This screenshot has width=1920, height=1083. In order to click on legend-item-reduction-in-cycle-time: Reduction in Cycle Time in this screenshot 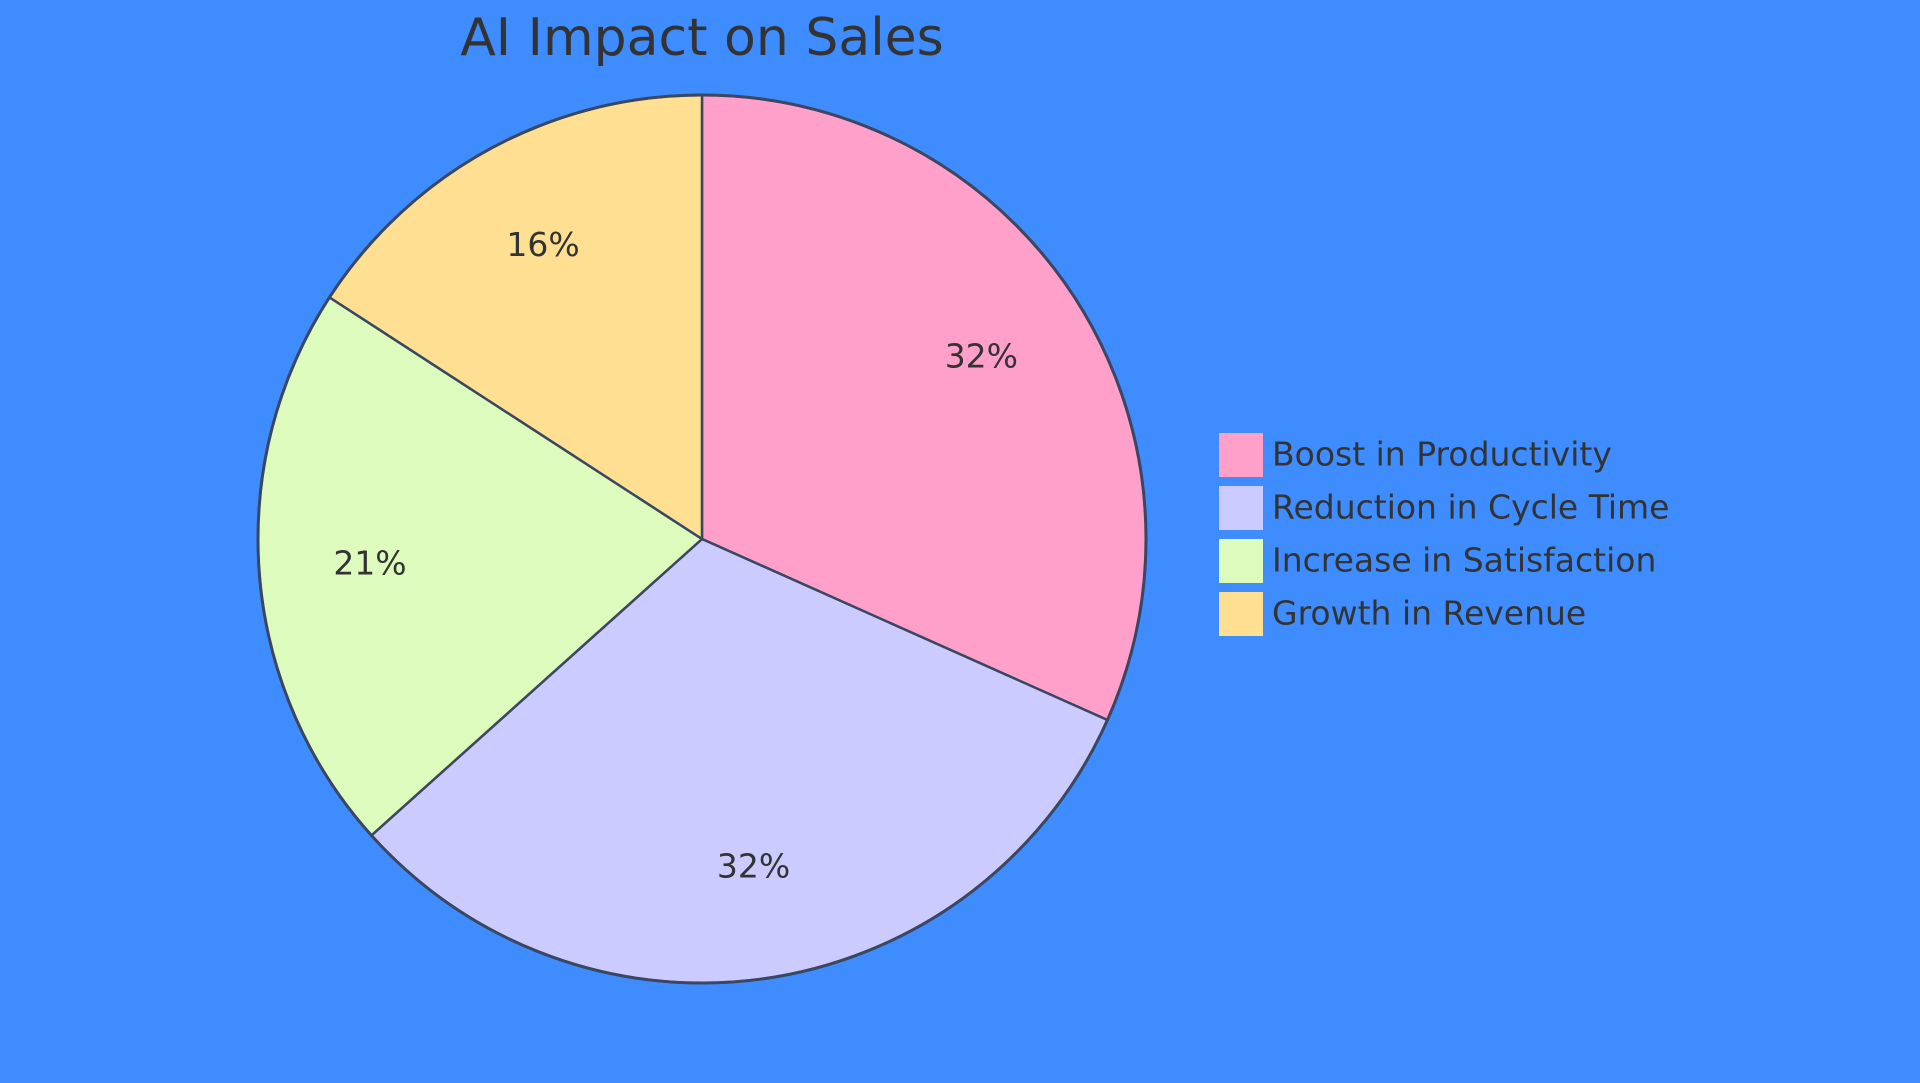, I will do `click(1443, 508)`.